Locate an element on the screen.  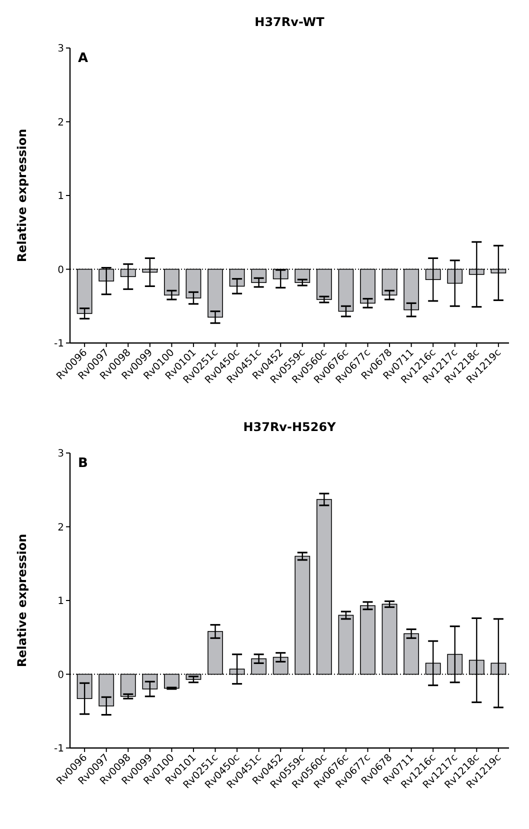
chart-title: H37Rv-WT is located at coordinates (290, 22).